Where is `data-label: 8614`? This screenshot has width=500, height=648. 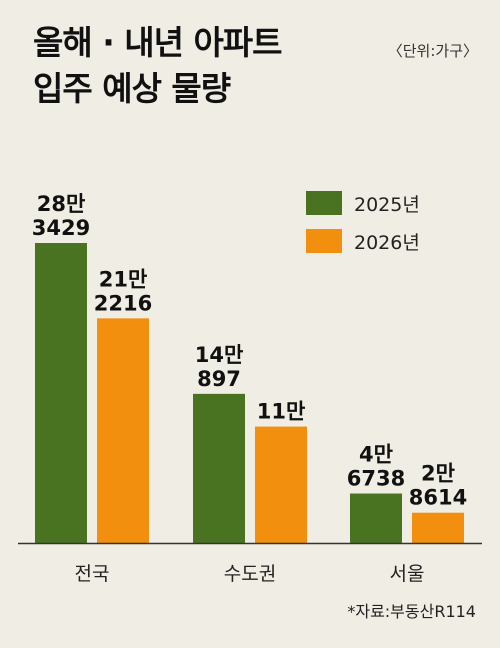 data-label: 8614 is located at coordinates (438, 498).